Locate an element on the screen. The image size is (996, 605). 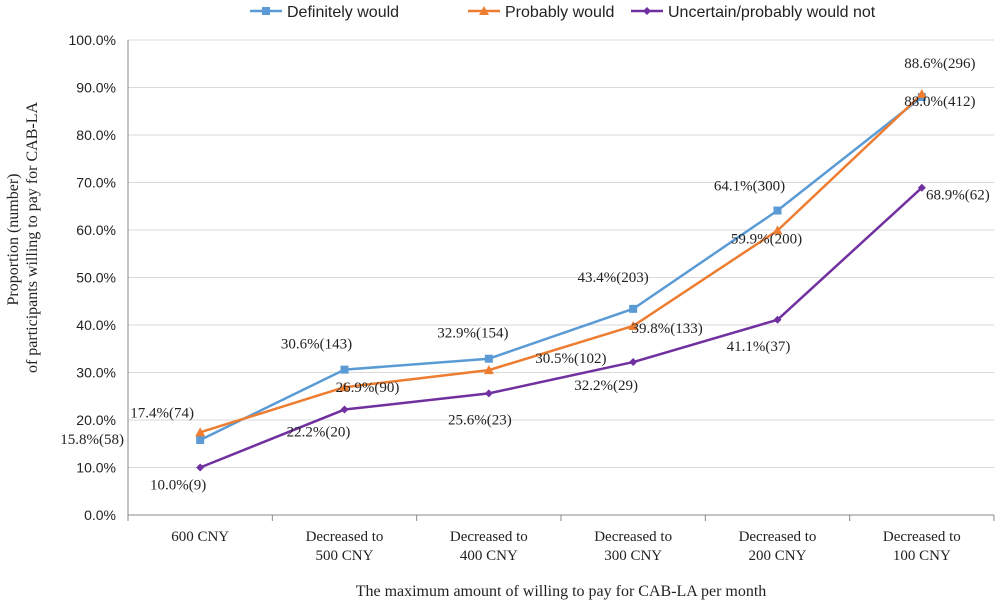
data-label-s2-p0: 10.0%(9) is located at coordinates (178, 486).